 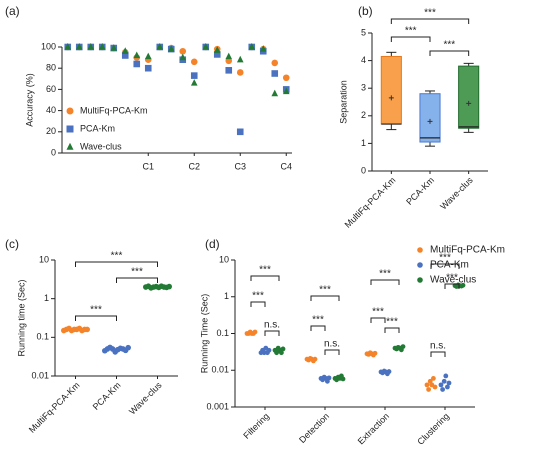 I want to click on x-tick-label: Clustering, so click(x=433, y=429).